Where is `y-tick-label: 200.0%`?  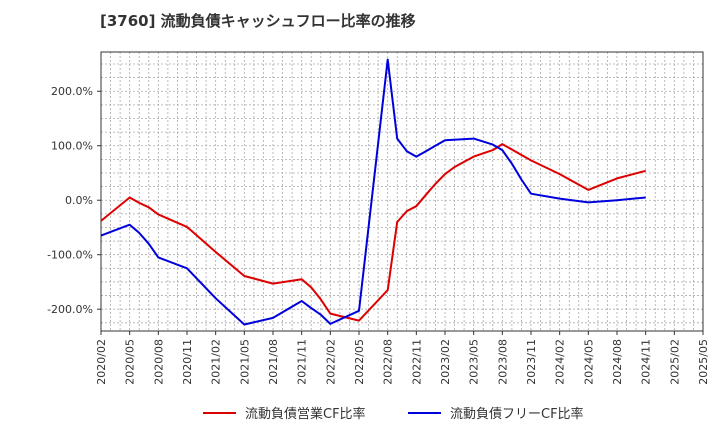 y-tick-label: 200.0% is located at coordinates (72, 91).